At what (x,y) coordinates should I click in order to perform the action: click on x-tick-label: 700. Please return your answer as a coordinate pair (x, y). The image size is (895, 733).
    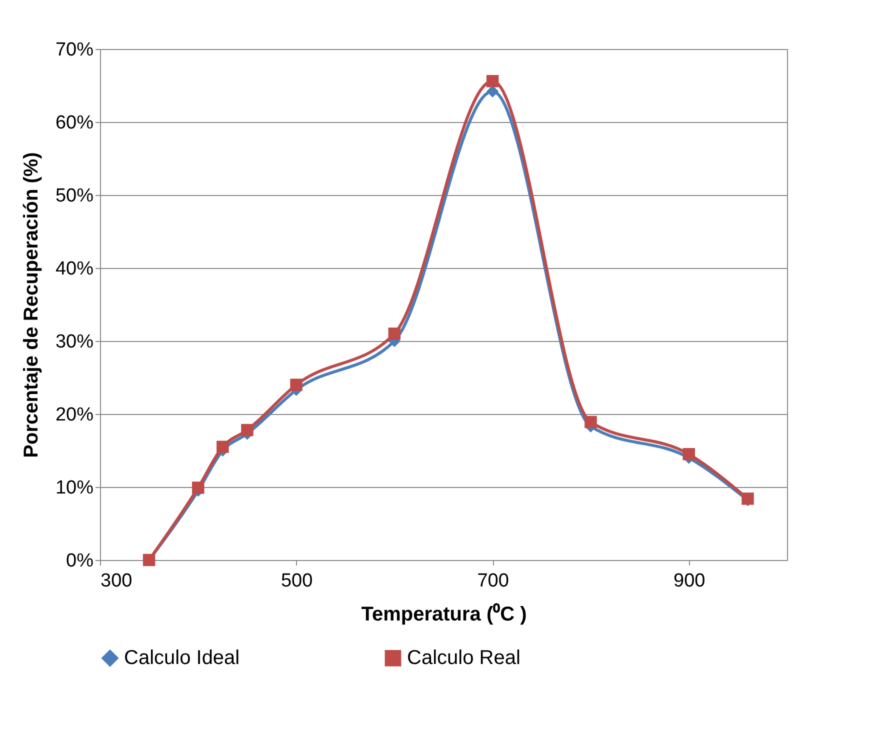
    Looking at the image, I should click on (493, 581).